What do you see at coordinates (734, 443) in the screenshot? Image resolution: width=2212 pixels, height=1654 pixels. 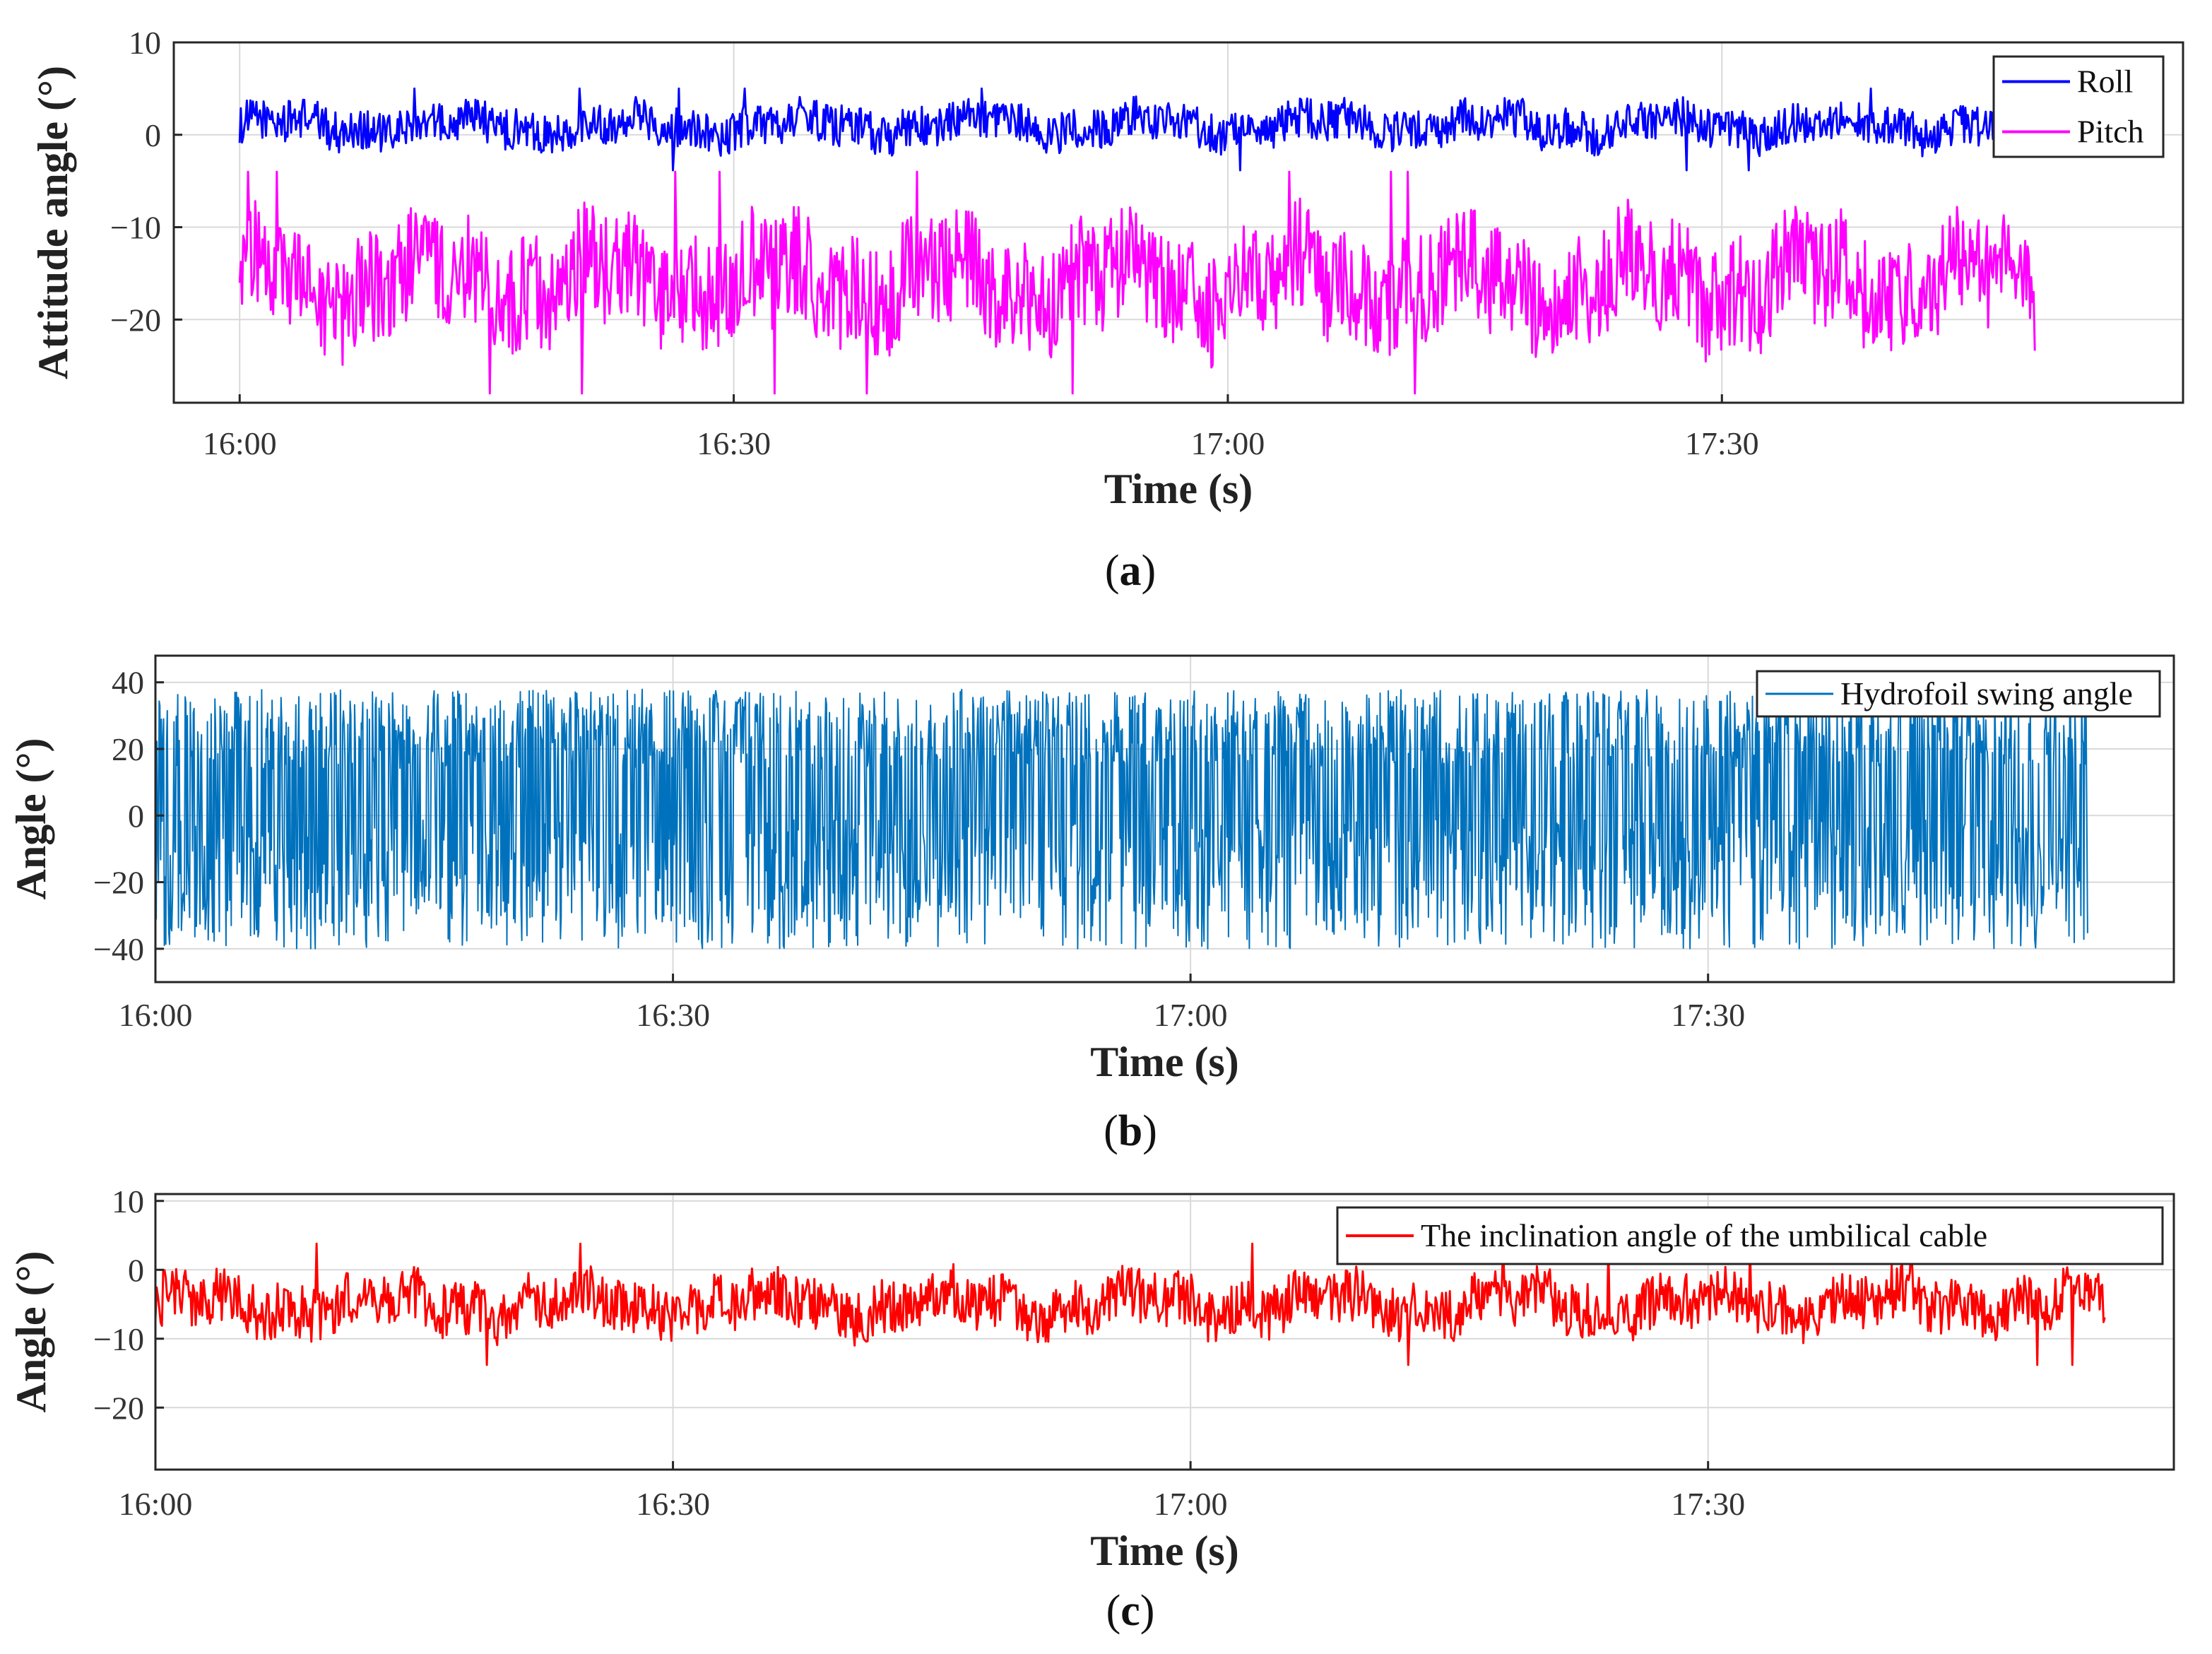 I see `panel-a-x-tick-label-1: 16:30` at bounding box center [734, 443].